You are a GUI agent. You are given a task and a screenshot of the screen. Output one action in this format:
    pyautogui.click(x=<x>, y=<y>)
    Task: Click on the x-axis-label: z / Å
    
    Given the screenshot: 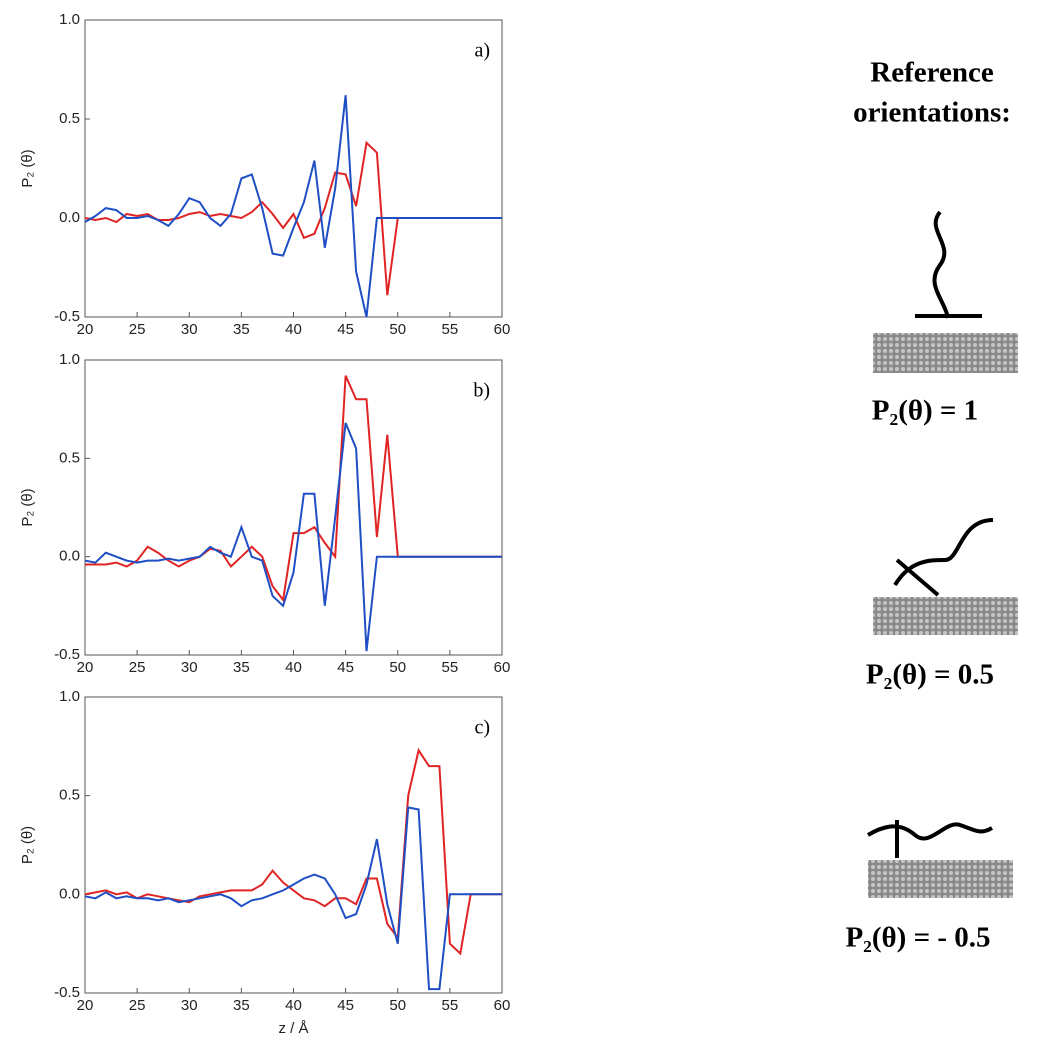 What is the action you would take?
    pyautogui.click(x=293, y=1028)
    